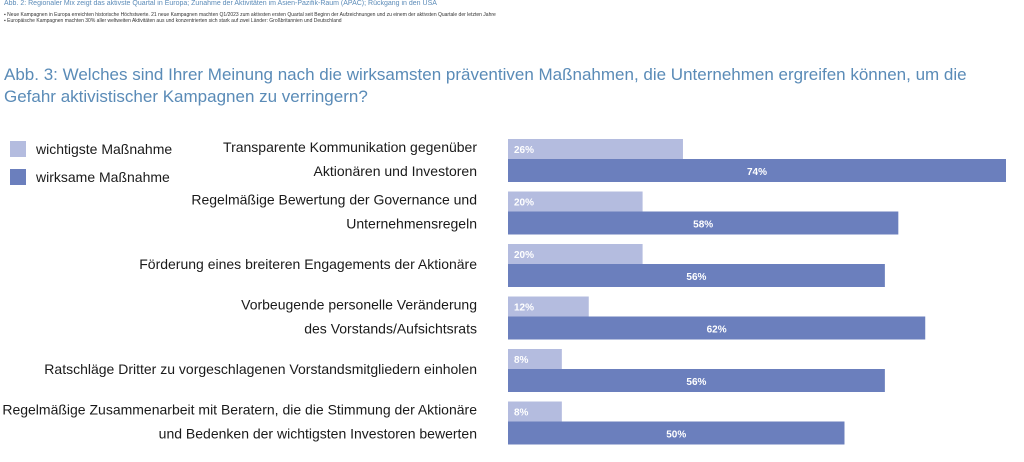  Describe the element at coordinates (524, 308) in the screenshot. I see `data-label: 12%` at that location.